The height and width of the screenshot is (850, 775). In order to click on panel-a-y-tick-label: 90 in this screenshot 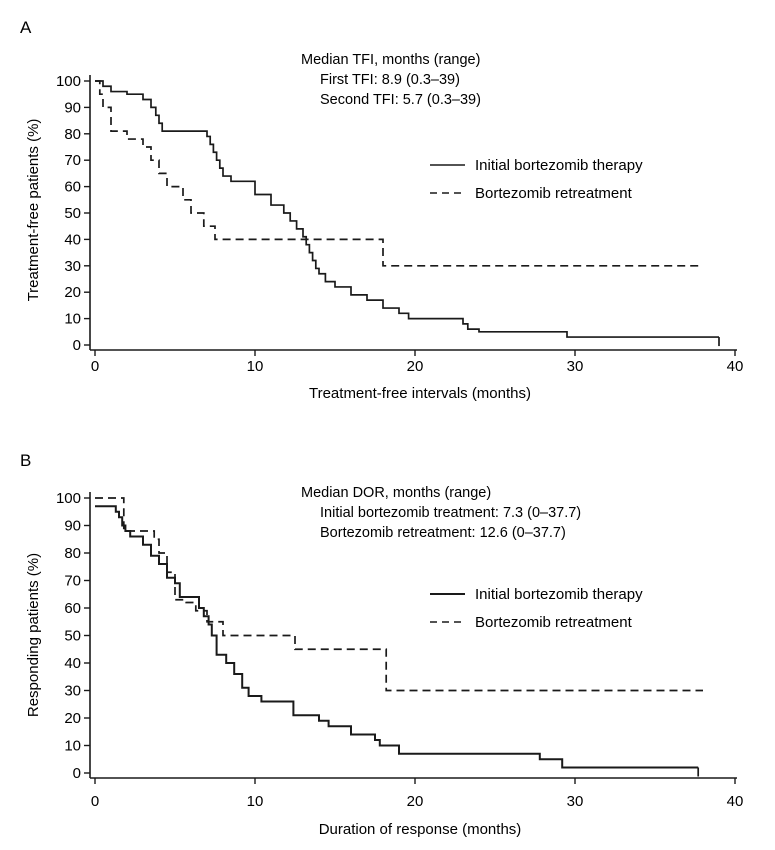, I will do `click(72, 107)`.